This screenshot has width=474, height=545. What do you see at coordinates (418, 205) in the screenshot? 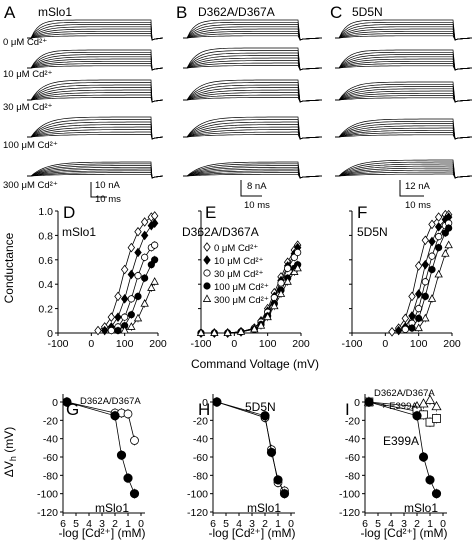
I see `scale-c-time: 10 ms` at bounding box center [418, 205].